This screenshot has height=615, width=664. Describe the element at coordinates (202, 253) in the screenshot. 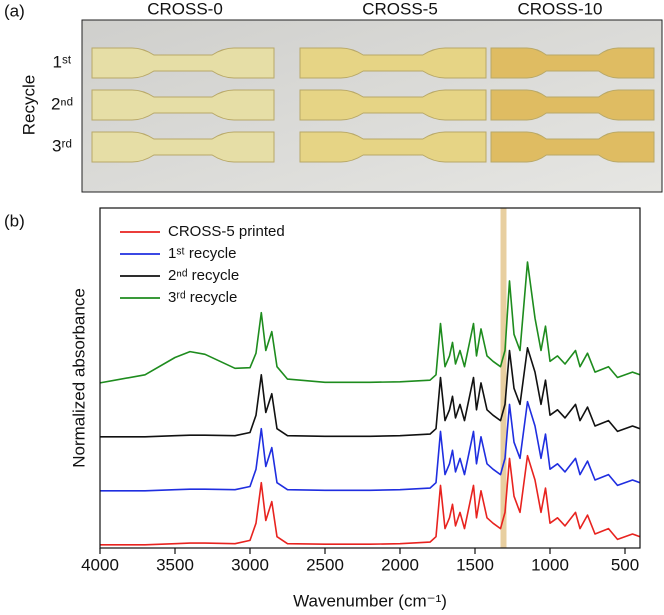

I see `legend-label: 1ˢᵗ recycle` at that location.